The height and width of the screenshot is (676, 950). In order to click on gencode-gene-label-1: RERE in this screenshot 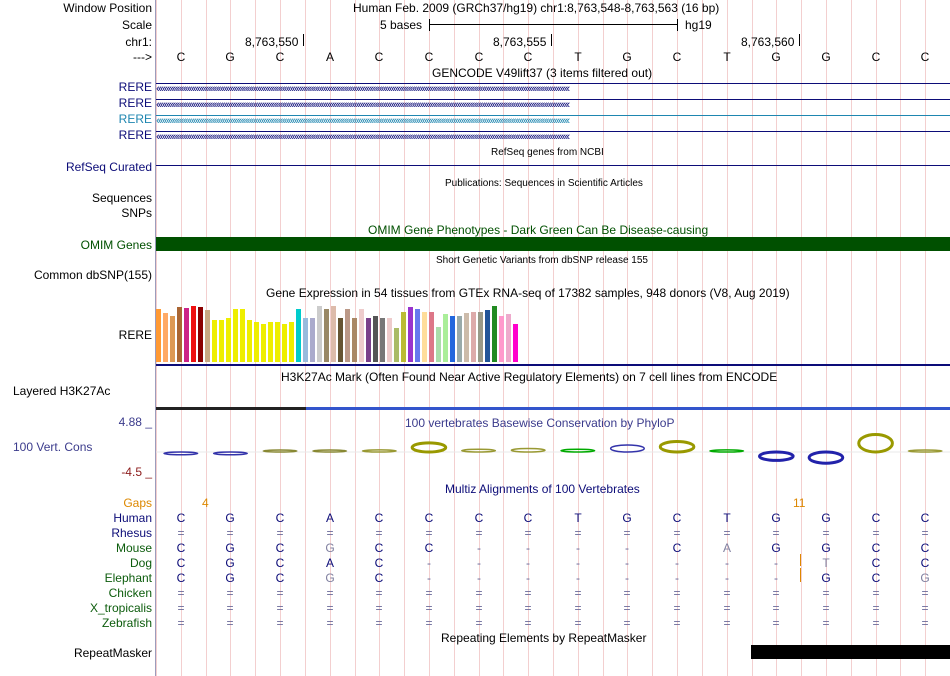, I will do `click(135, 87)`.